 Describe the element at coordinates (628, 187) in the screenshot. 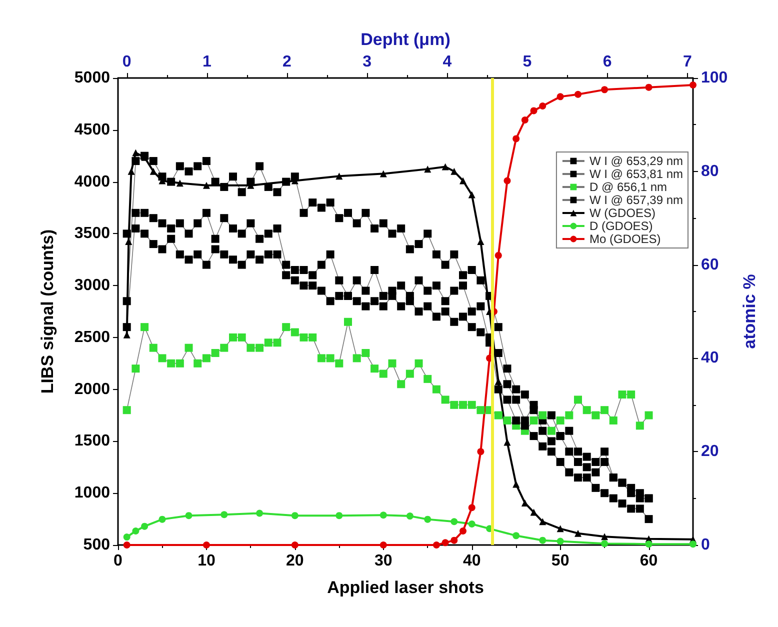

I see `legend-label: D @ 656,1 nm` at that location.